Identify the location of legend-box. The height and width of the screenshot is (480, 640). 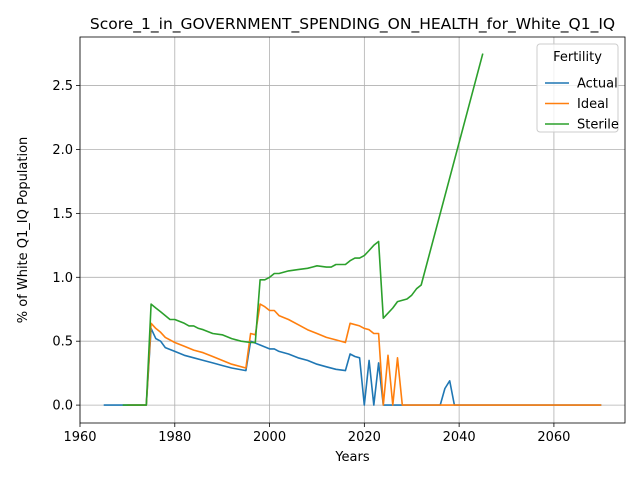
(577, 88).